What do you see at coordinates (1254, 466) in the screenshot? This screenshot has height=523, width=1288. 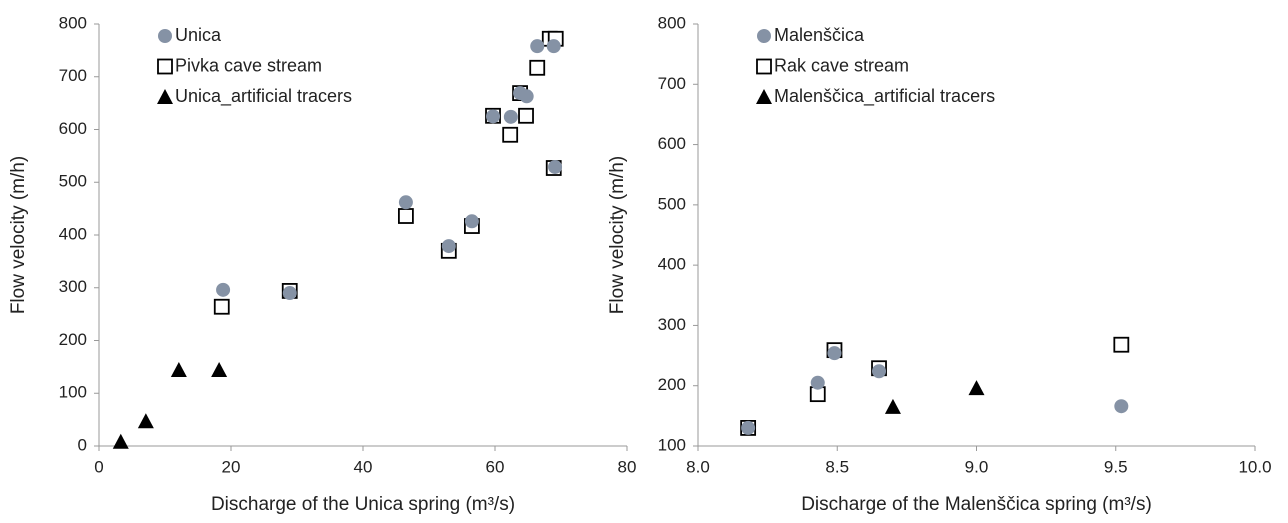 I see `x-tick-label: 10.0` at bounding box center [1254, 466].